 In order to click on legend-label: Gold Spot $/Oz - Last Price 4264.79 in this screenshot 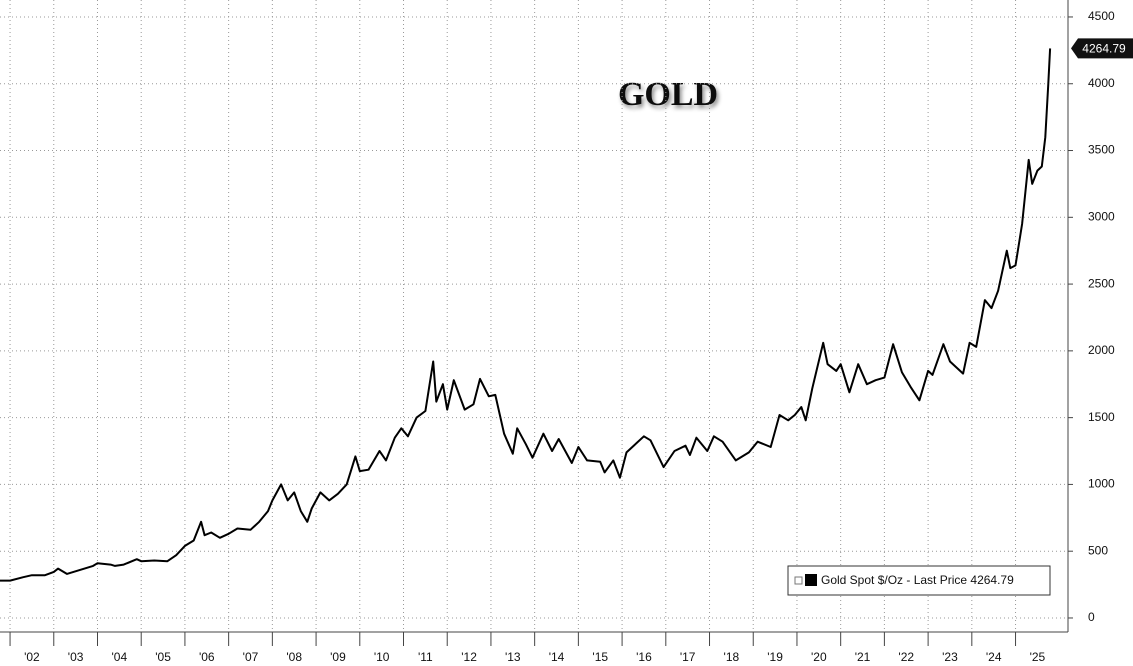, I will do `click(917, 580)`.